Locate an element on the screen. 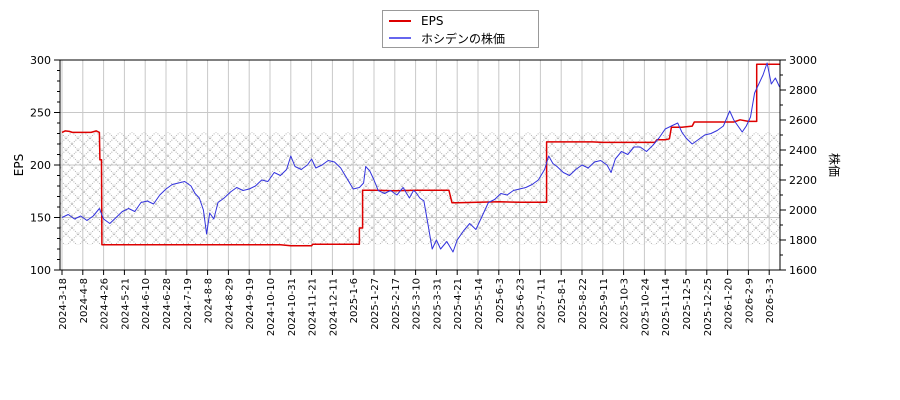 The width and height of the screenshot is (900, 400). y-axis-right-title: 株価 is located at coordinates (834, 165).